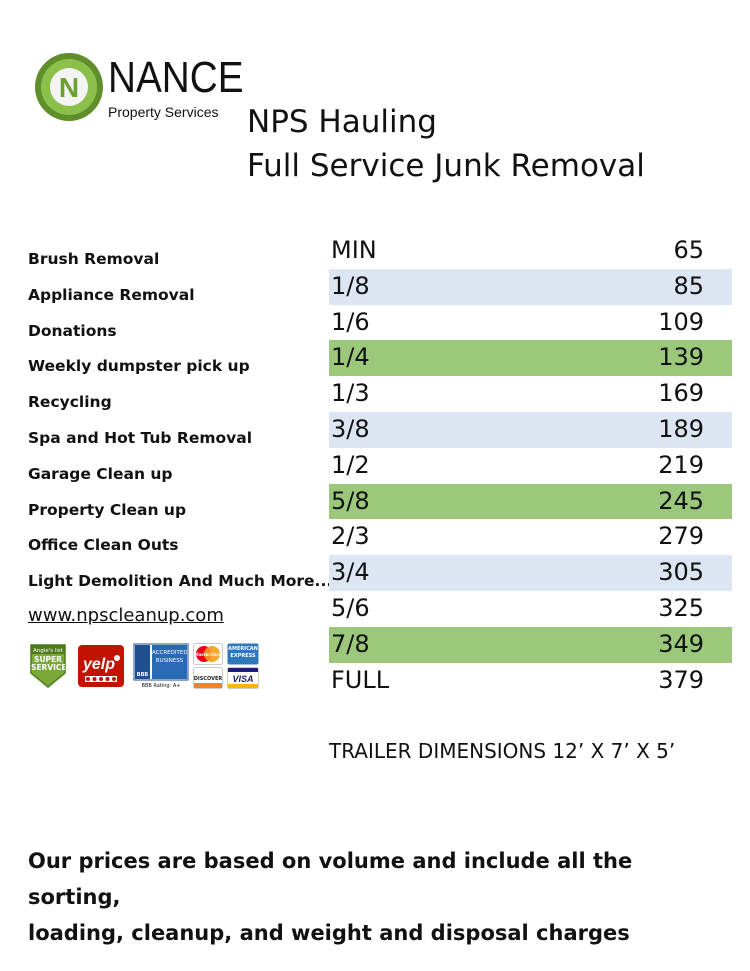 Image resolution: width=750 pixels, height=971 pixels. Describe the element at coordinates (681, 536) in the screenshot. I see `load-price: 279` at that location.